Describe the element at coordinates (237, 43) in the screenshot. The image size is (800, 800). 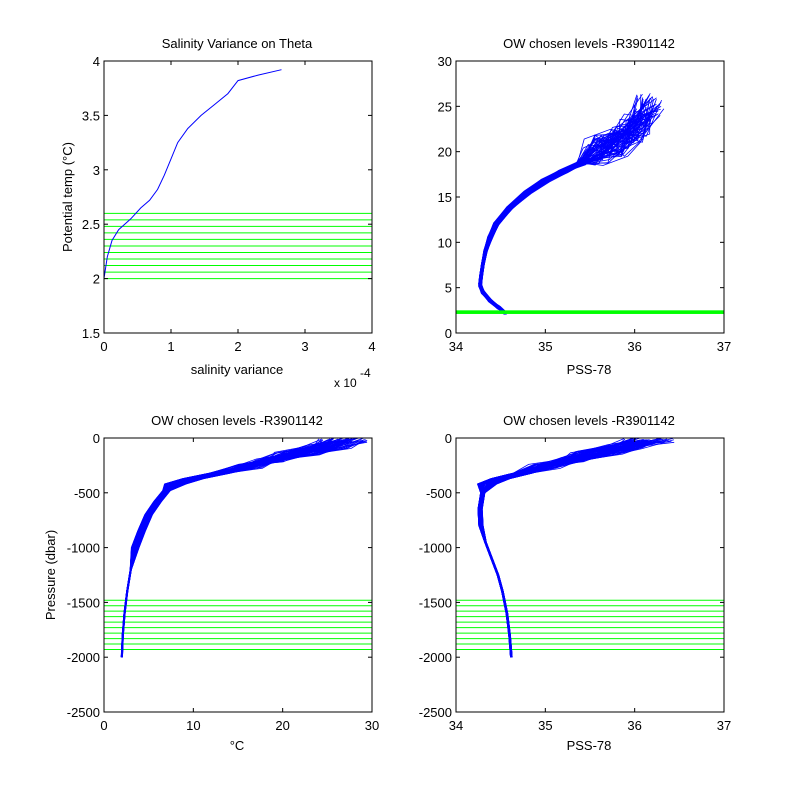
I see `panel-1-title: Salinity Variance on Theta` at that location.